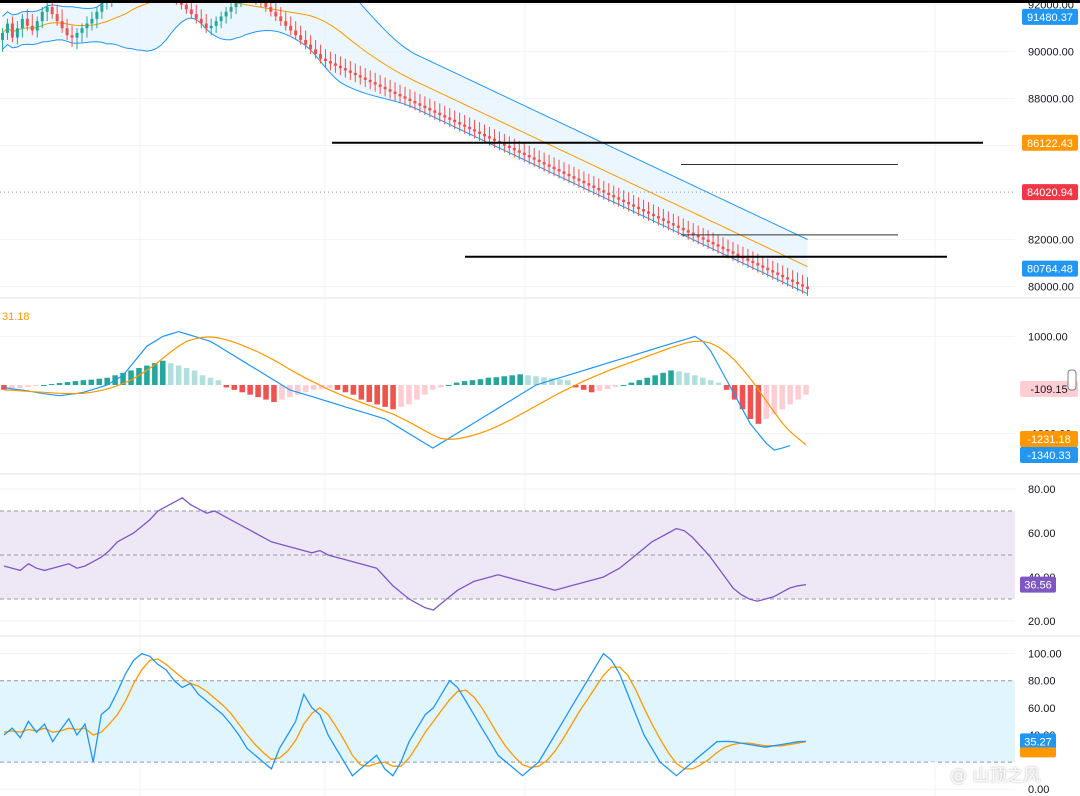  Describe the element at coordinates (1050, 193) in the screenshot. I see `price-label-text: 84020.94` at that location.